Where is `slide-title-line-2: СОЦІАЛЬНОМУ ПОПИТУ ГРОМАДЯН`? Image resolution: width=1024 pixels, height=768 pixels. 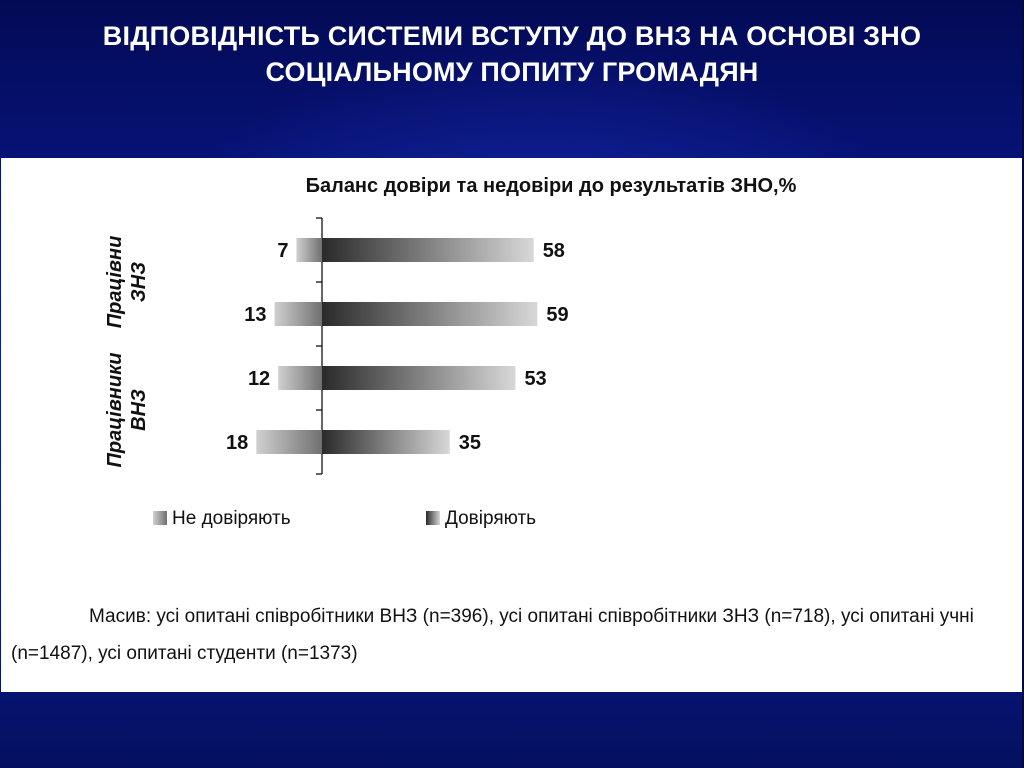 slide-title-line-2: СОЦІАЛЬНОМУ ПОПИТУ ГРОМАДЯН is located at coordinates (512, 72).